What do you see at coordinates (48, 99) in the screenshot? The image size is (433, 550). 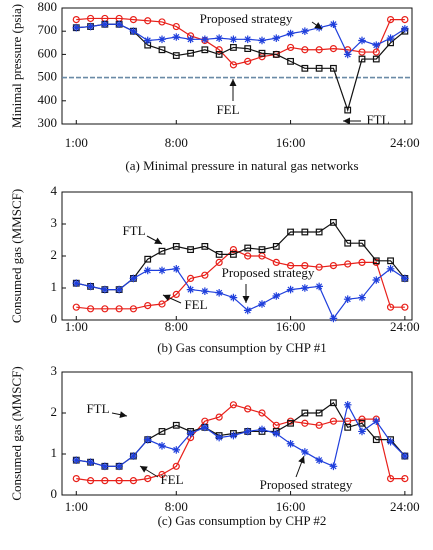 I see `y-tick-label: 400` at bounding box center [48, 99].